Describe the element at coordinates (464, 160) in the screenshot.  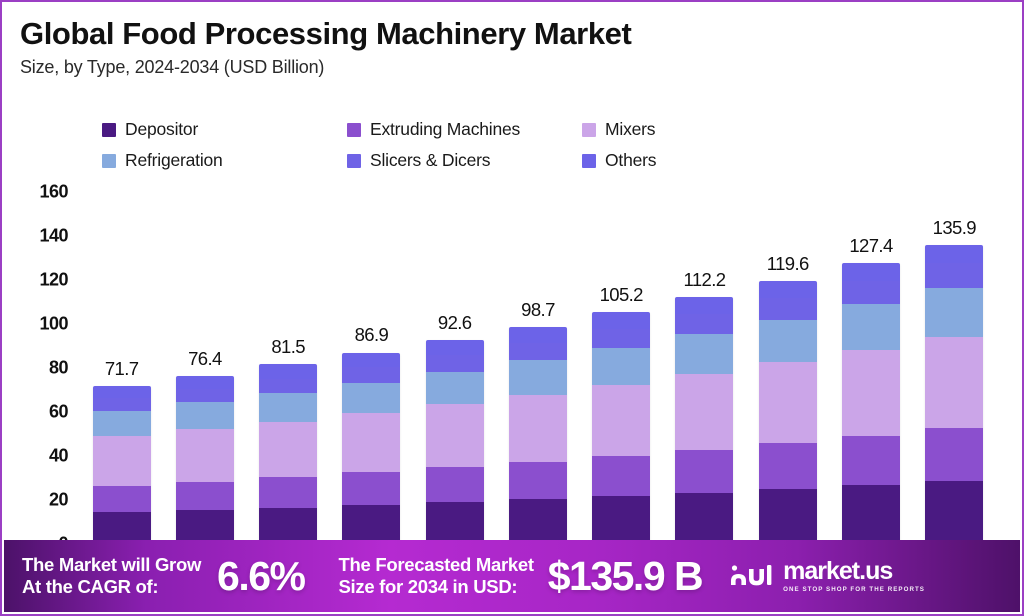
I see `legend-item-slicers-dicers: Slicers & Dicers` at that location.